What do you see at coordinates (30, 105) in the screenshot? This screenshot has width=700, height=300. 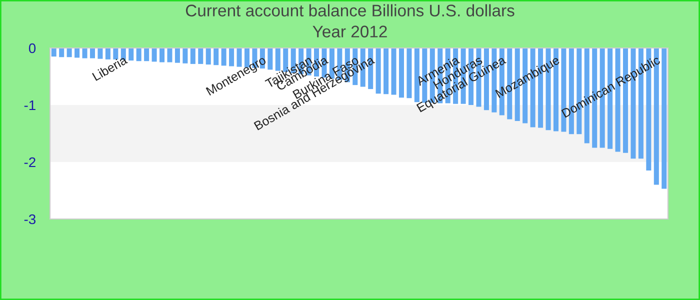 I see `y-tick-label: -1` at bounding box center [30, 105].